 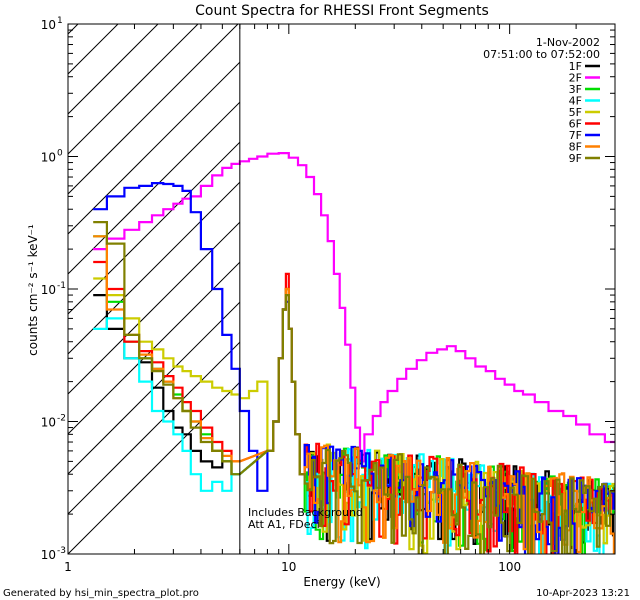 What do you see at coordinates (575, 66) in the screenshot?
I see `legend-label-1f: 1F` at bounding box center [575, 66].